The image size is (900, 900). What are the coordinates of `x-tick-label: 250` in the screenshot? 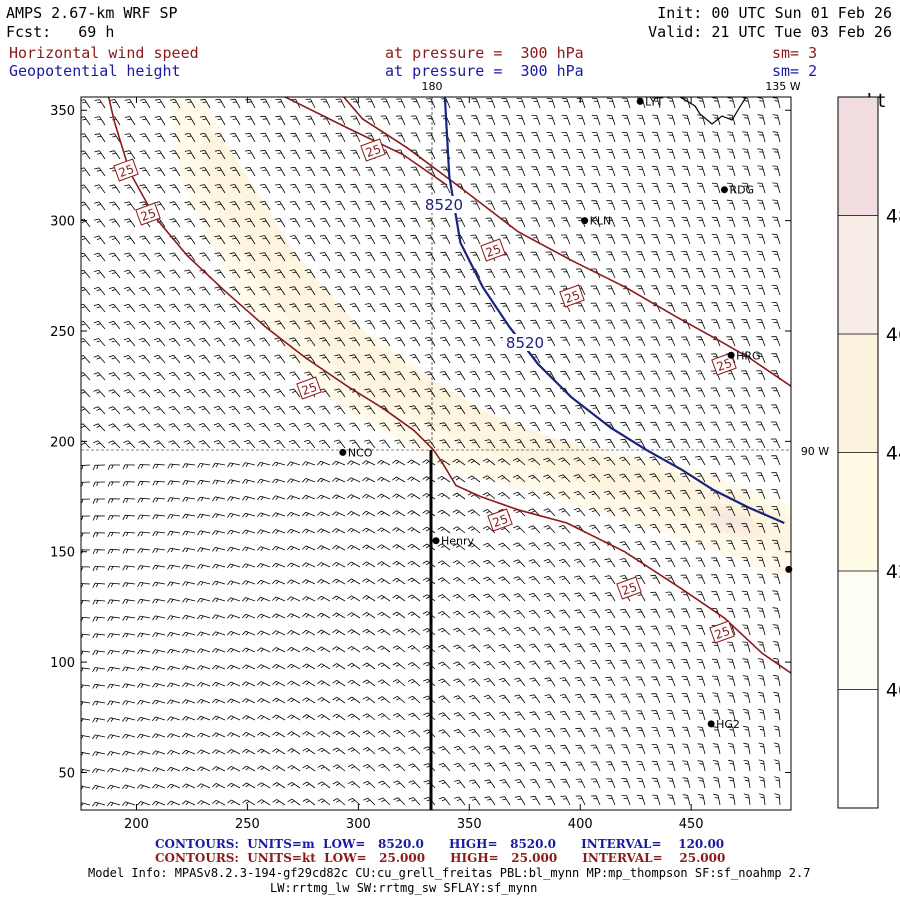 It's located at (247, 824).